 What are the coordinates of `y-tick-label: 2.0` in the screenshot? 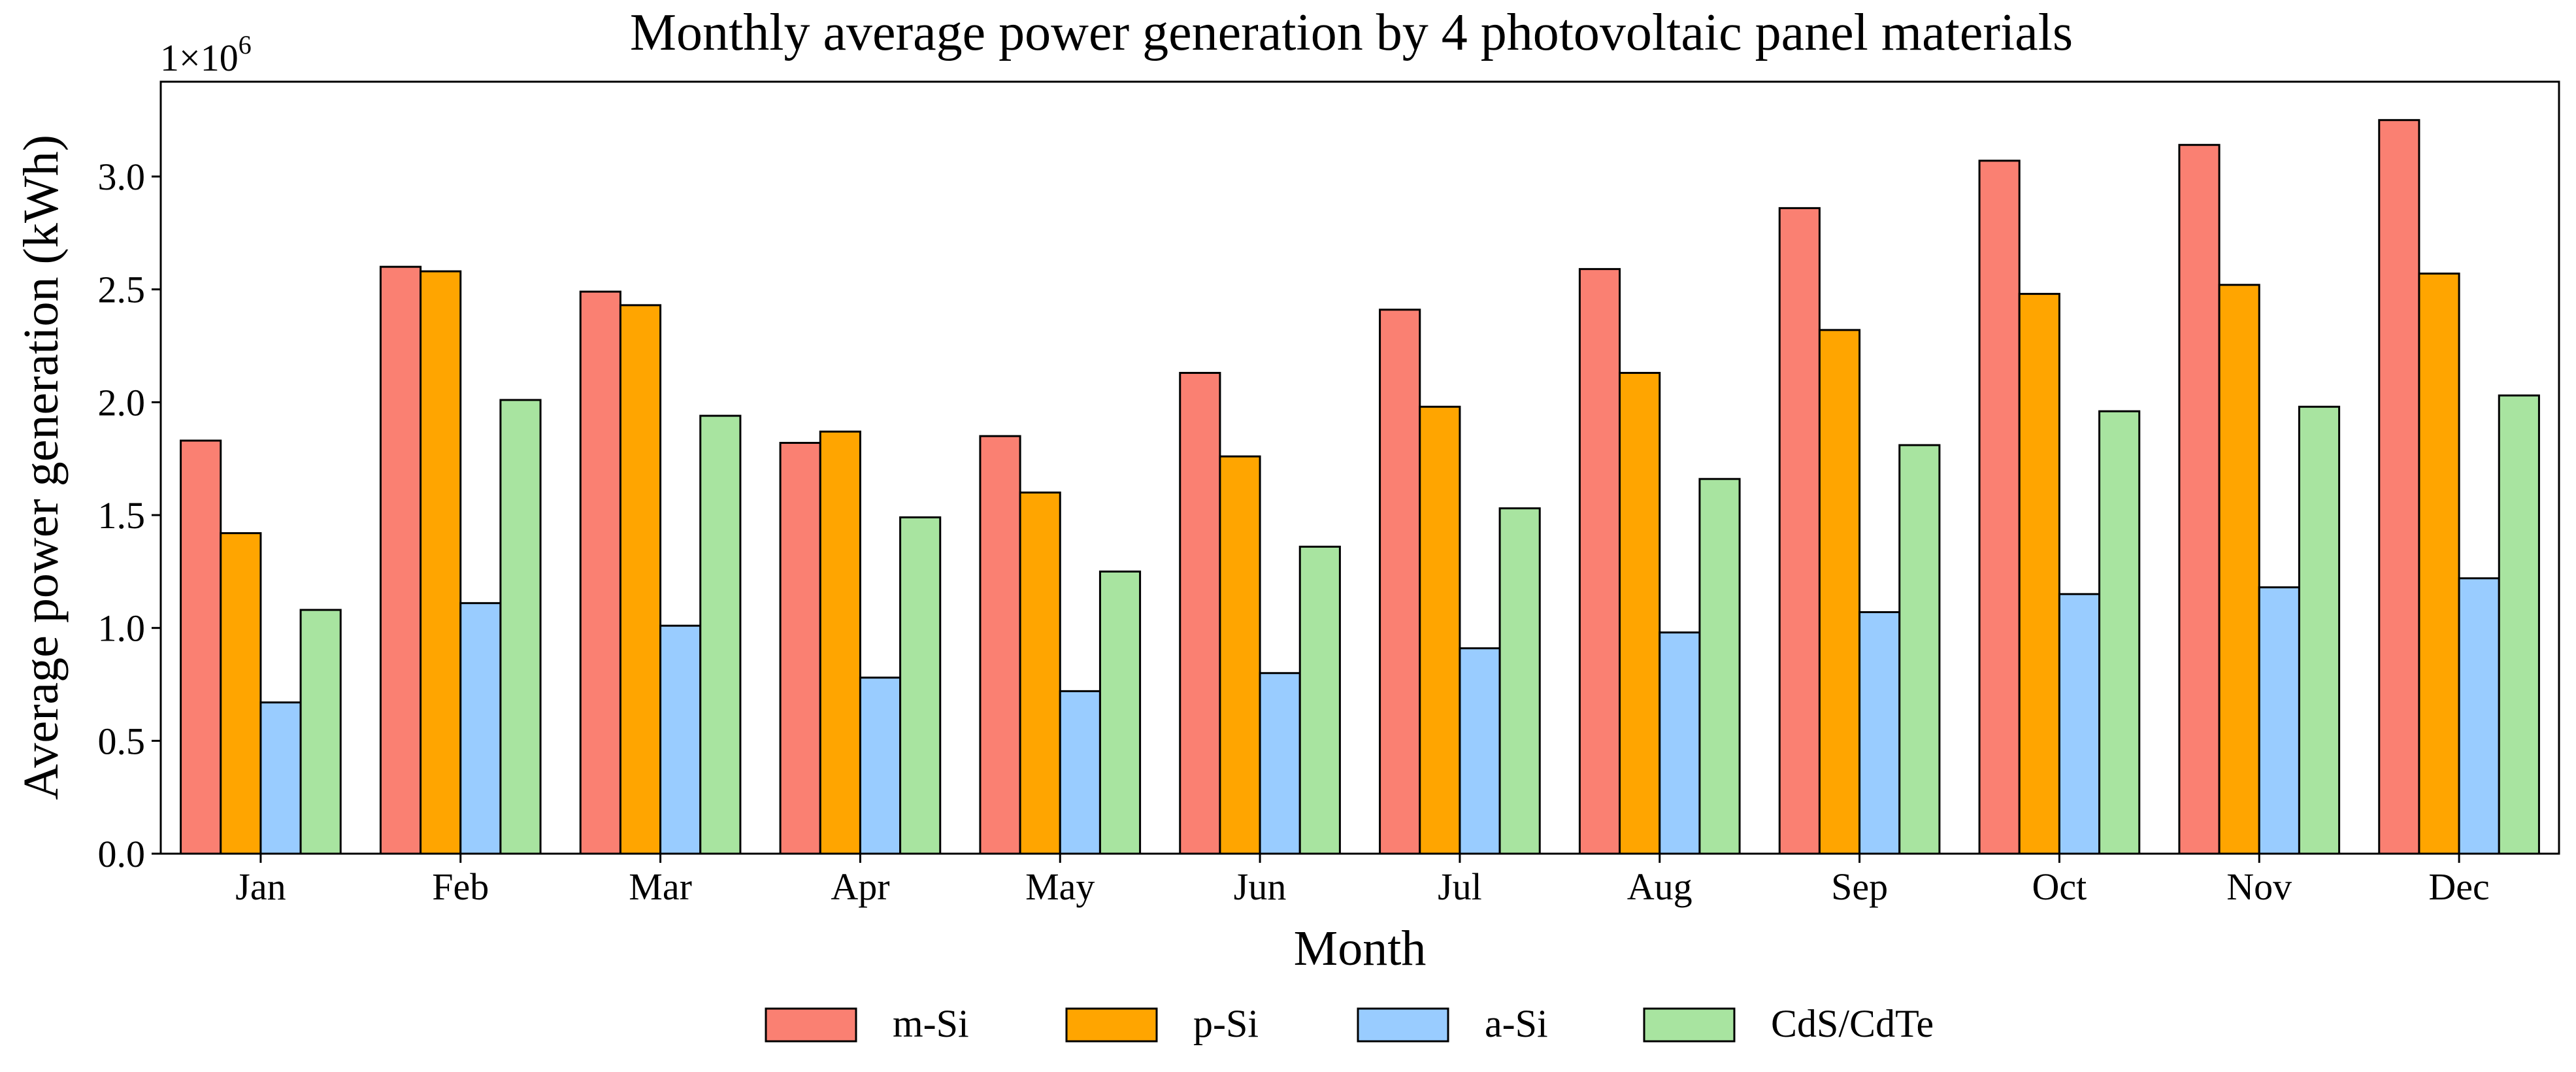 It's located at (122, 403).